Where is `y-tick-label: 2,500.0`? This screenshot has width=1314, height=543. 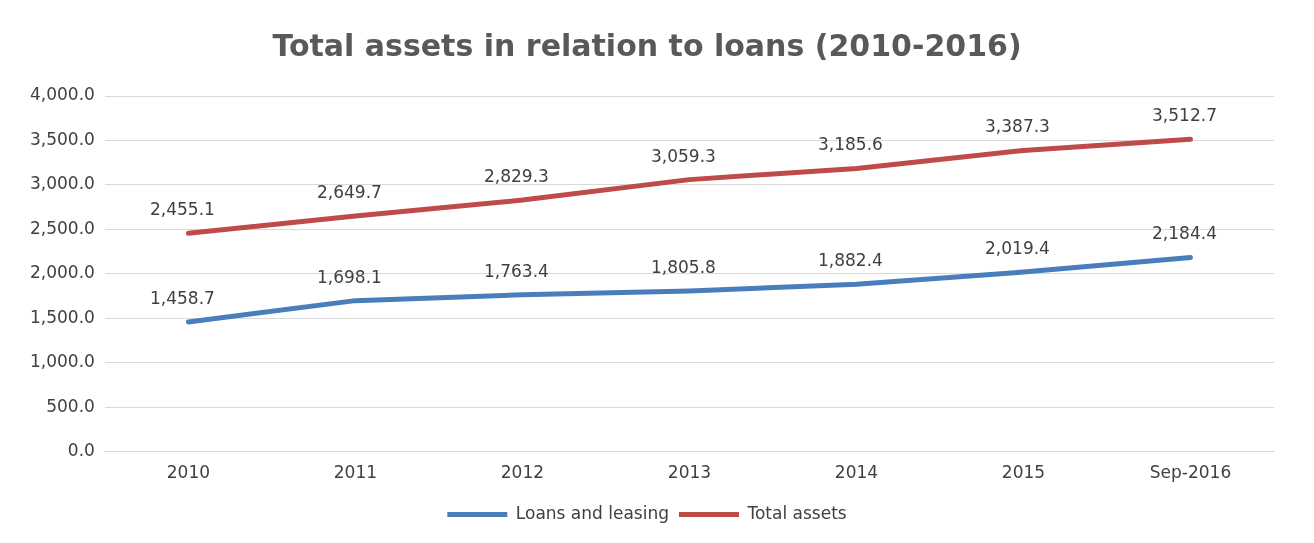 y-tick-label: 2,500.0 is located at coordinates (62, 227).